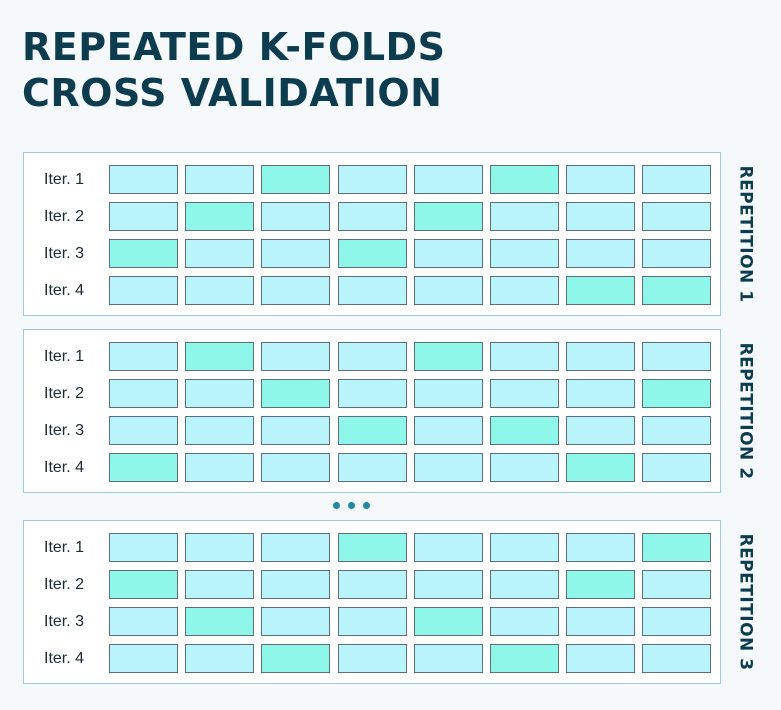  I want to click on repetition-label-text: REPETITION 3, so click(746, 602).